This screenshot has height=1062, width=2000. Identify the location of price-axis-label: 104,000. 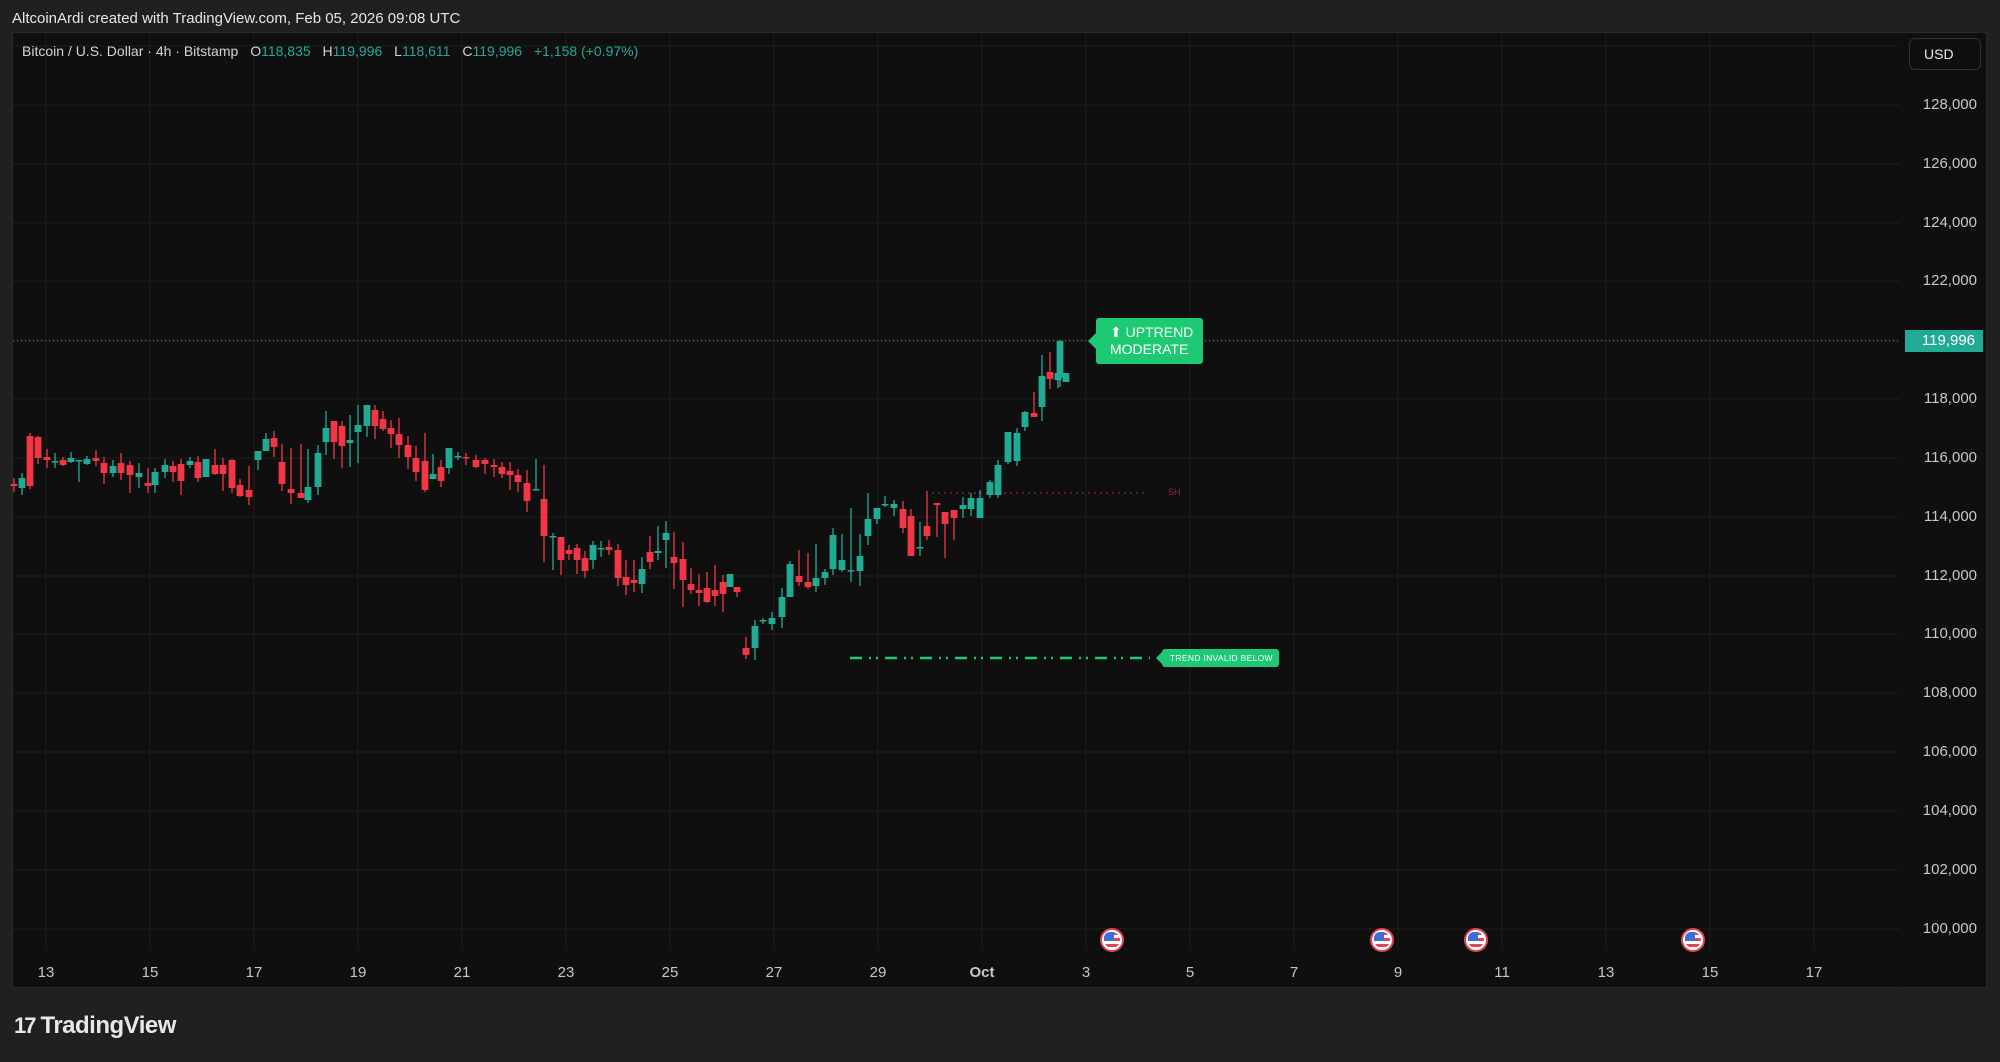
(1949, 810).